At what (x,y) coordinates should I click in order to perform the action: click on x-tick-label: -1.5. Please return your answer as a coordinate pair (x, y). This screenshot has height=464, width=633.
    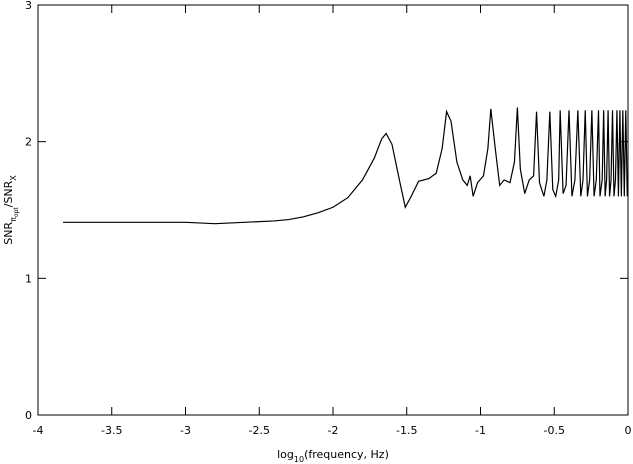
    Looking at the image, I should click on (406, 430).